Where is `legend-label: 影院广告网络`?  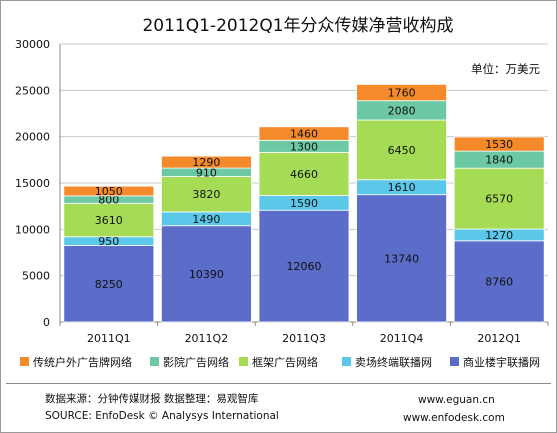
legend-label: 影院广告网络 is located at coordinates (196, 362).